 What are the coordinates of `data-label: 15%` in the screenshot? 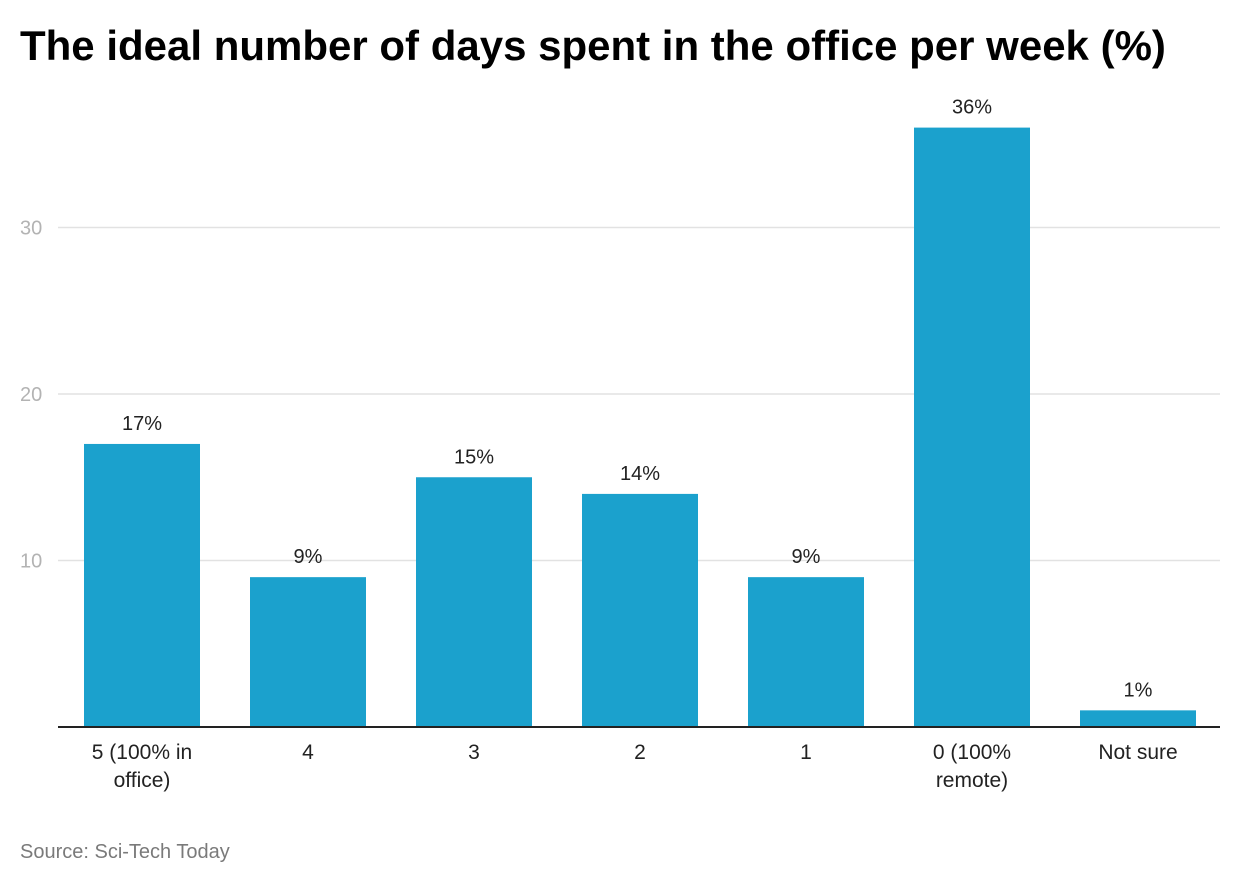 It's located at (474, 457).